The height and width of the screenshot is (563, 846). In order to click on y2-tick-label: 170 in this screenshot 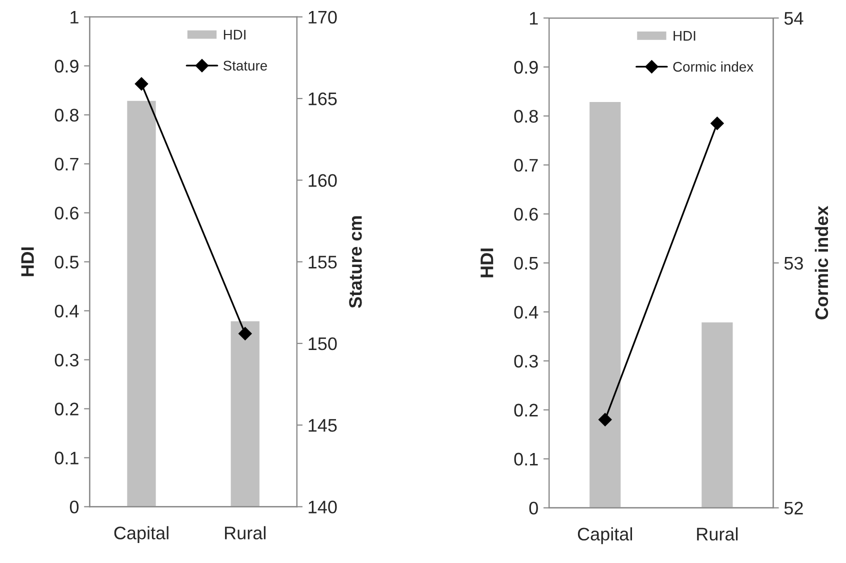, I will do `click(322, 17)`.